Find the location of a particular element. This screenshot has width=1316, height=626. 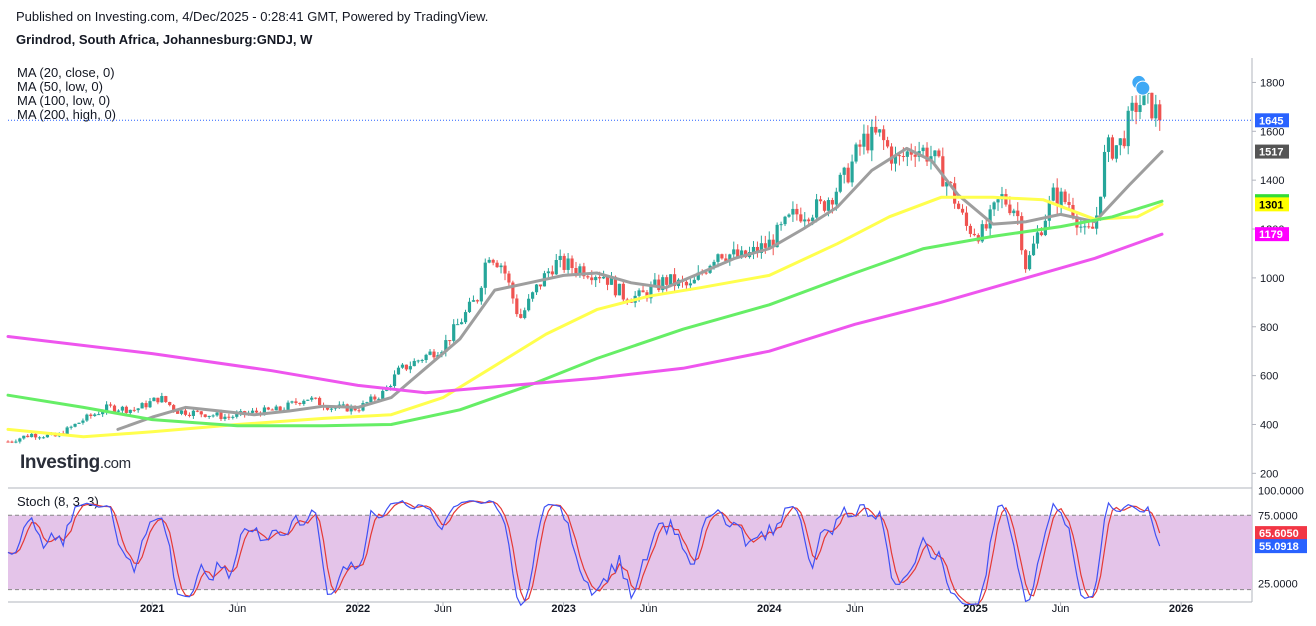

y-tick-label: 800 is located at coordinates (1269, 328).